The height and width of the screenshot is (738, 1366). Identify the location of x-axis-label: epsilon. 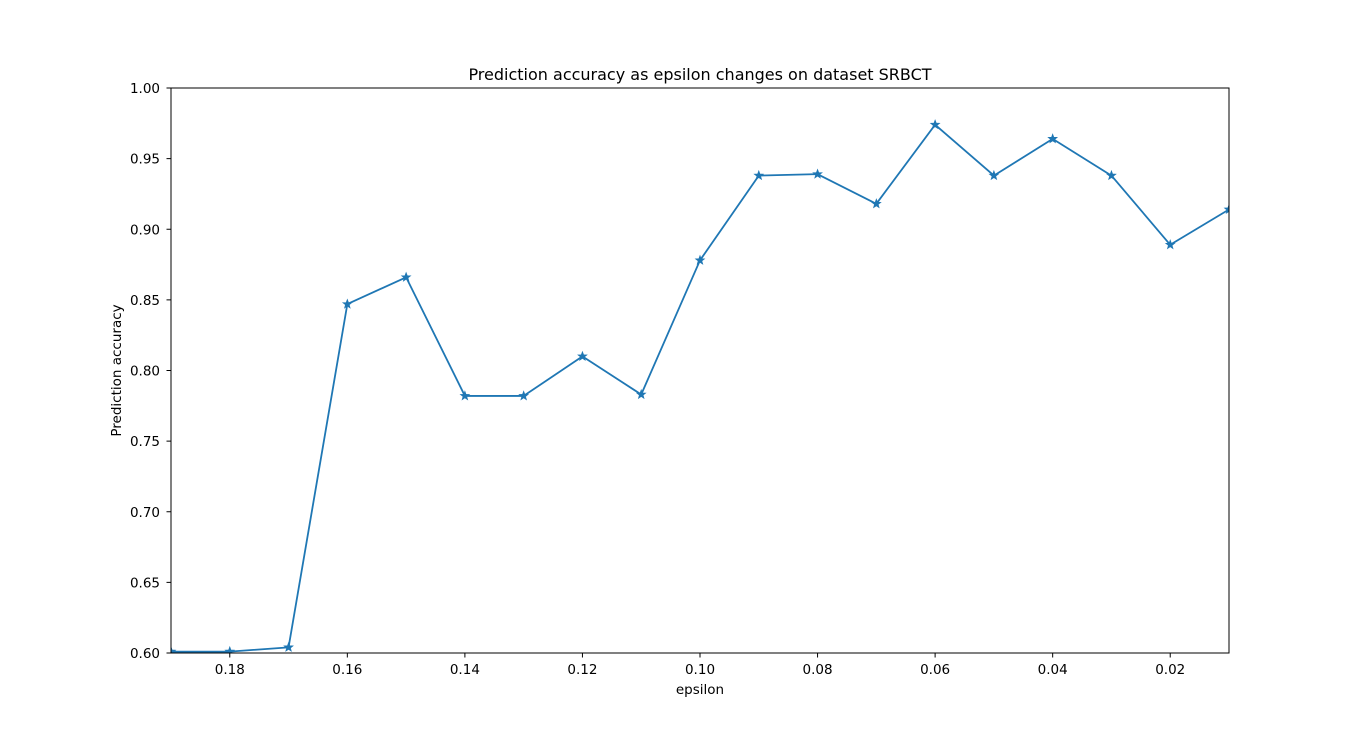
(700, 690).